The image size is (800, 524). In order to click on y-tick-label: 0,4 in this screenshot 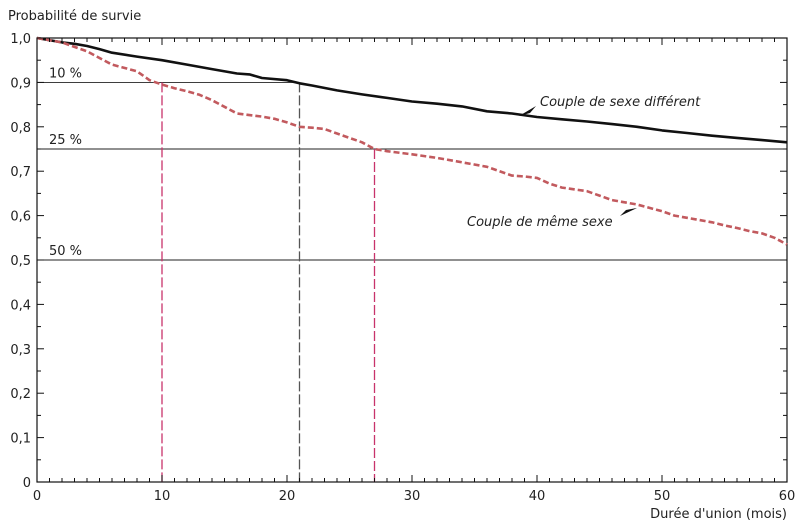, I will do `click(20, 305)`.